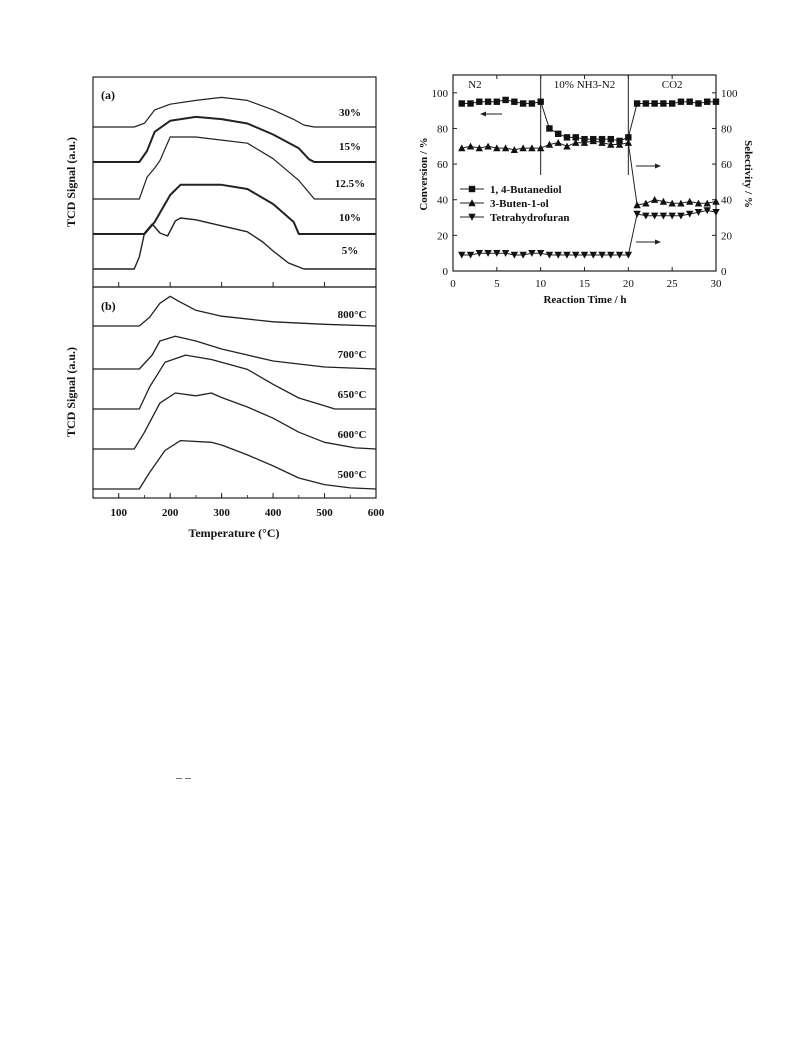 The image size is (793, 1057). I want to click on region-label: 10% NH3-N2, so click(584, 85).